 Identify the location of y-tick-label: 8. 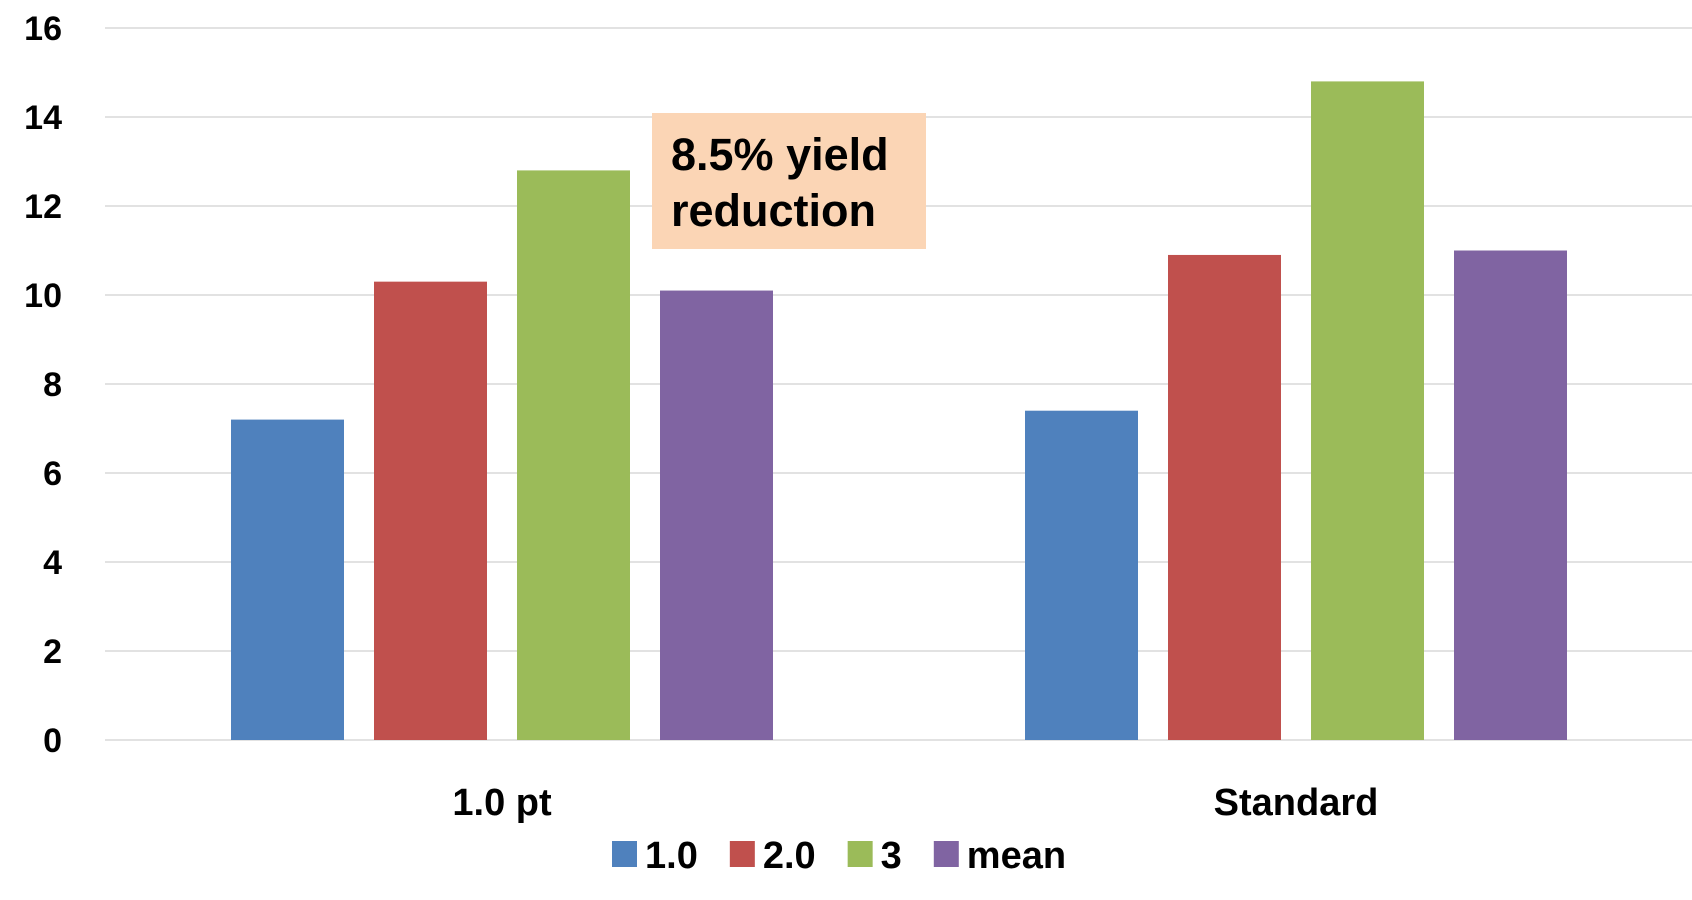
(52, 385).